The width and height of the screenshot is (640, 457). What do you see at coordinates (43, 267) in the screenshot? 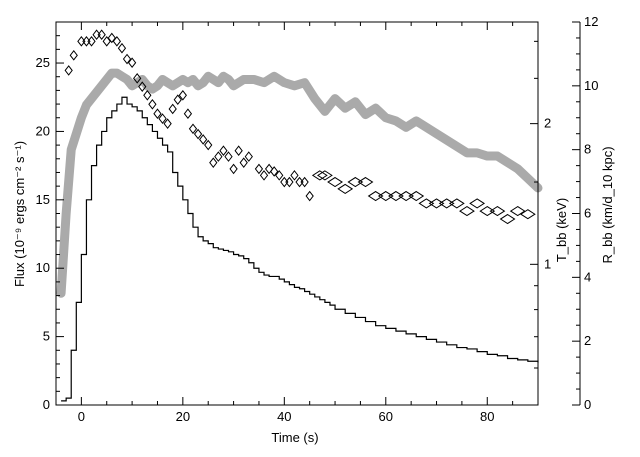
I see `y-left-tick-label: 10` at bounding box center [43, 267].